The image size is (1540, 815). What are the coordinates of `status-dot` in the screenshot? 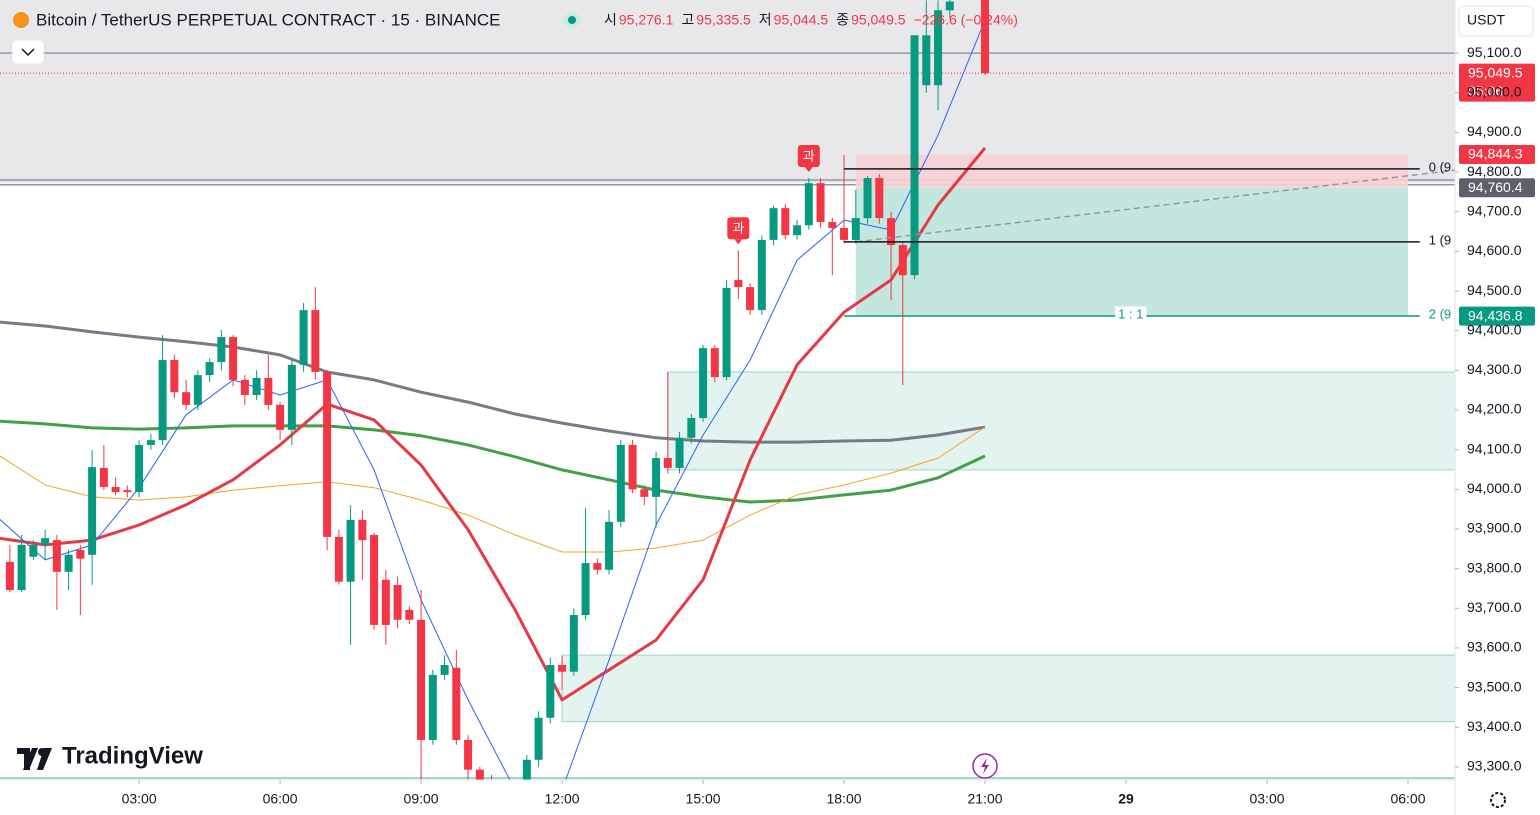 It's located at (572, 20).